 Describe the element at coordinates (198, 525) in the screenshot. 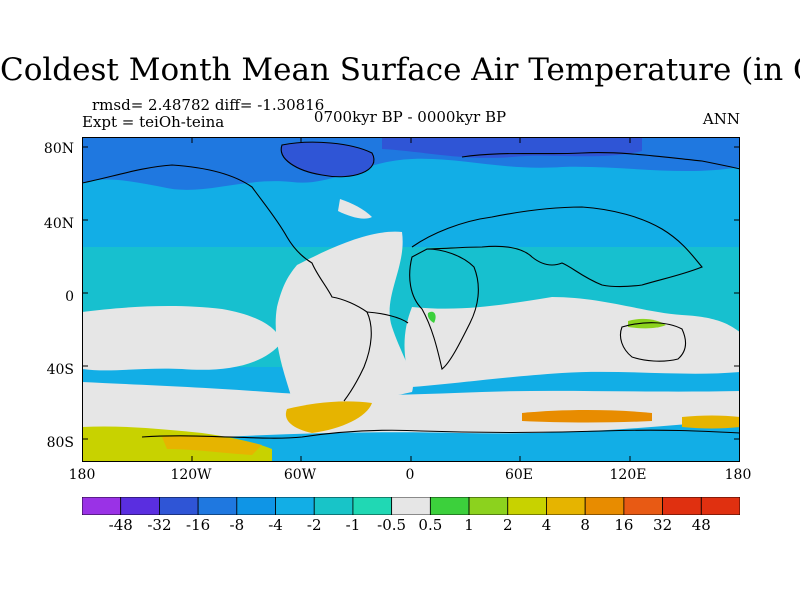

I see `colorbar-label: -16` at that location.